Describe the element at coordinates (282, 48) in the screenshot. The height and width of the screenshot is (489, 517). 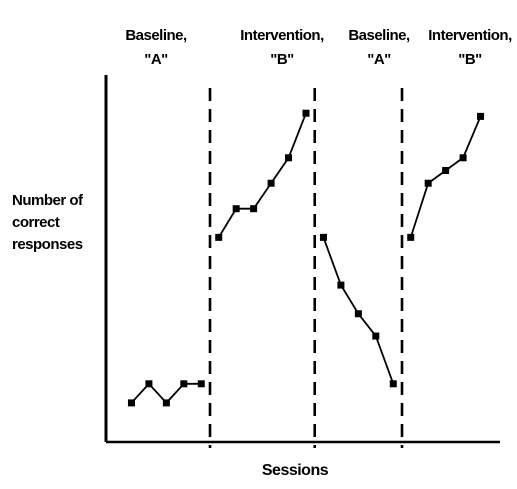
I see `phase-label-intervention-b1: Intervention, "B"` at that location.